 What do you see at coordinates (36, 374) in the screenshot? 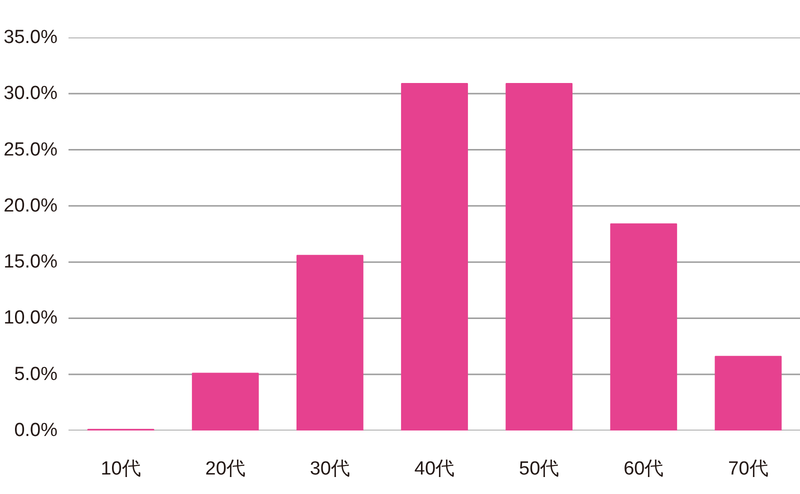
I see `y-tick-label: 5.0%` at bounding box center [36, 374].